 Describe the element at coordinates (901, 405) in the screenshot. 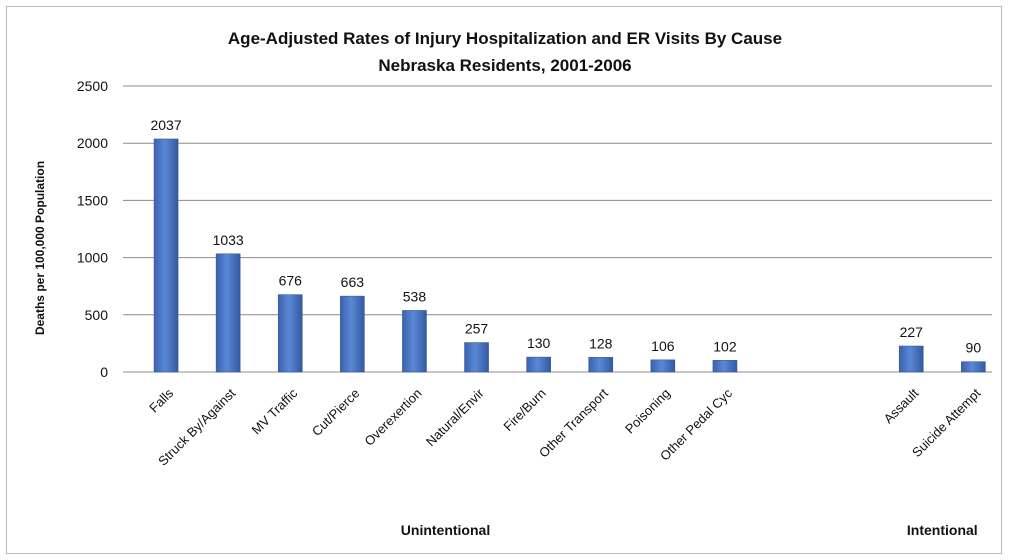

I see `x-tick-label: Assault` at that location.